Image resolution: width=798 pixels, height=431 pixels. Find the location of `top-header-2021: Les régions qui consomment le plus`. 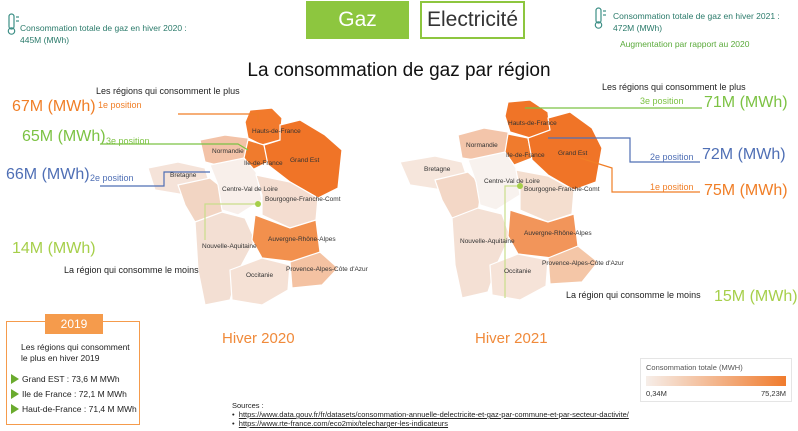

top-header-2021: Les régions qui consomment le plus is located at coordinates (674, 87).